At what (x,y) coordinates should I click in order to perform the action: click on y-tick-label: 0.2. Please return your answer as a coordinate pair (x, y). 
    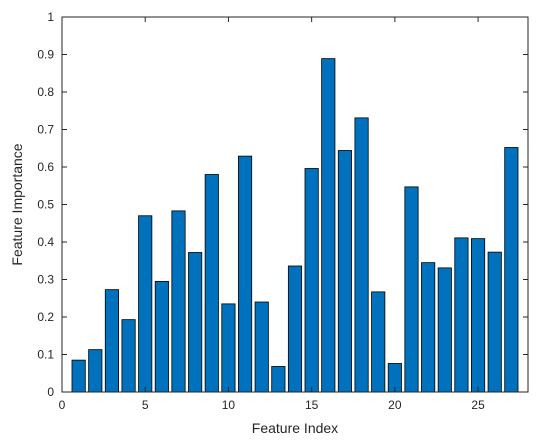
    Looking at the image, I should click on (45, 317).